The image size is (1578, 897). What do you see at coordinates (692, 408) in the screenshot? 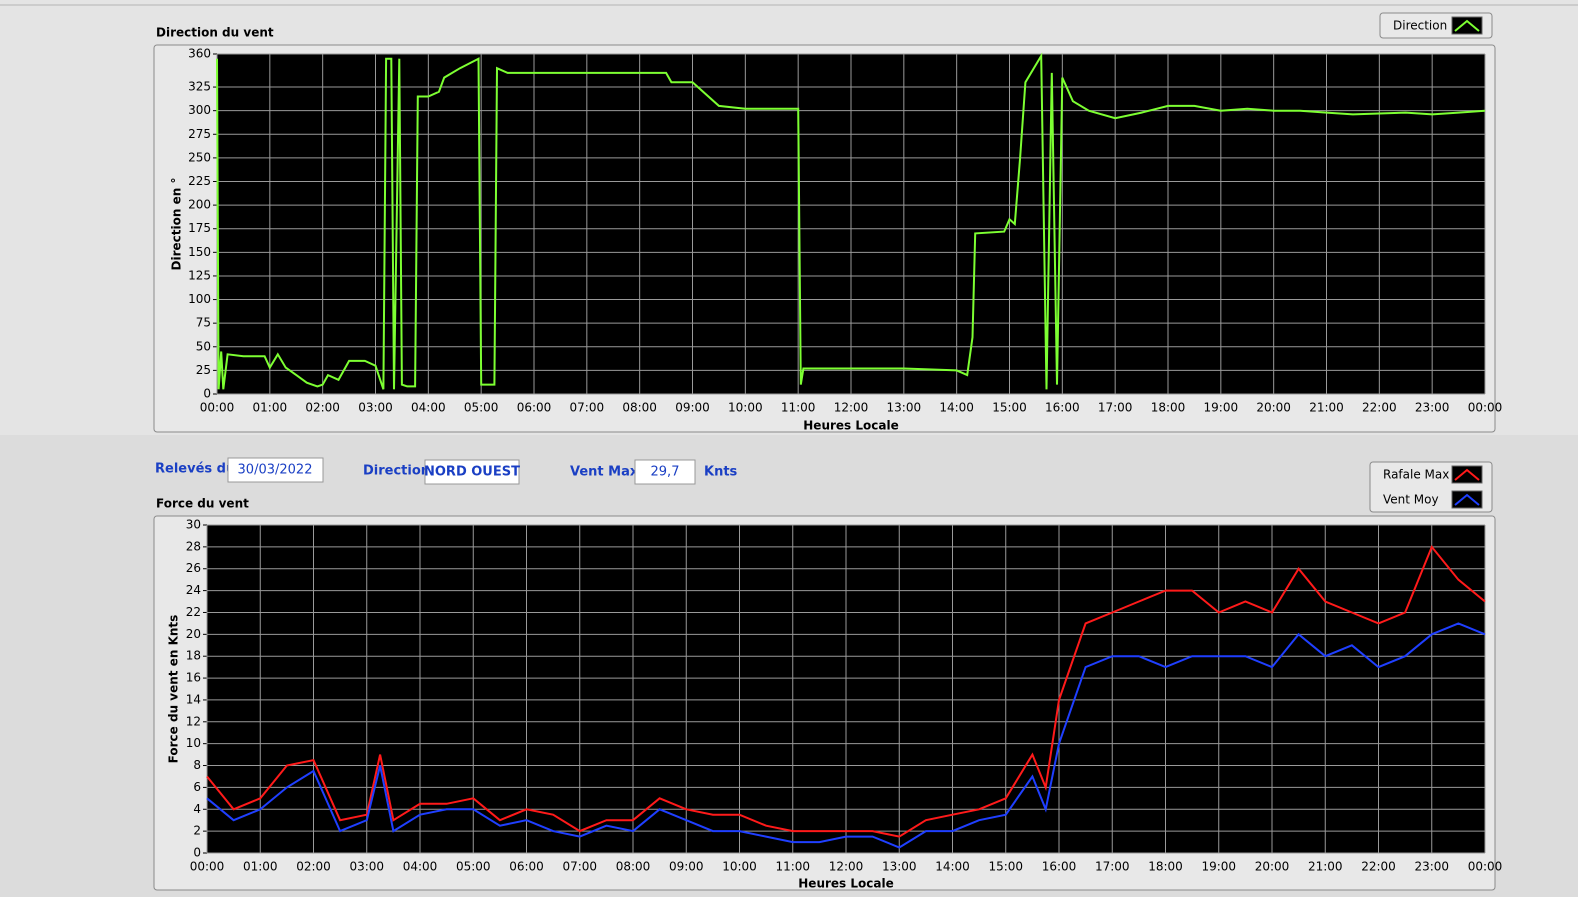
I see `x-tick-label: 09:00` at bounding box center [692, 408].